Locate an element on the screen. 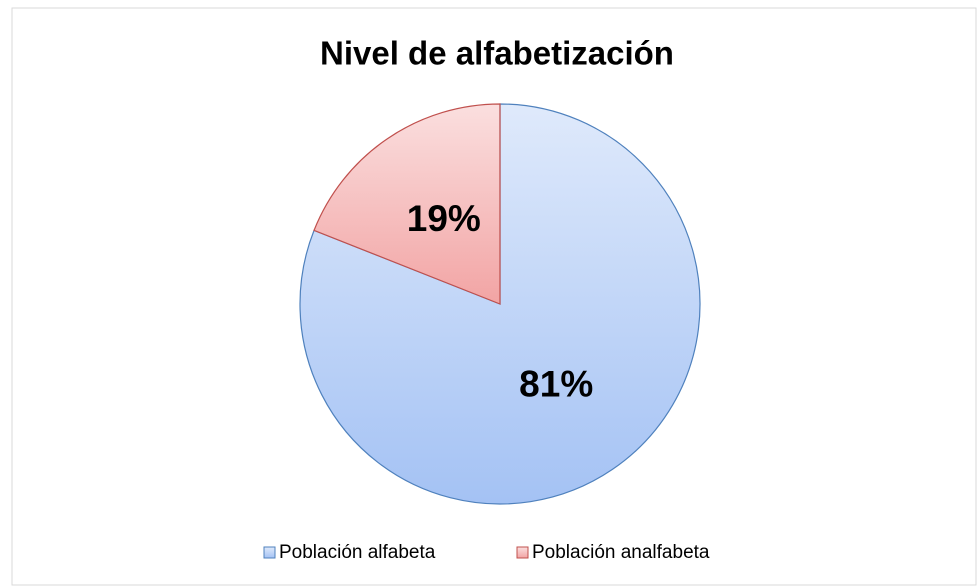 The height and width of the screenshot is (586, 979). data-label: 19% is located at coordinates (444, 218).